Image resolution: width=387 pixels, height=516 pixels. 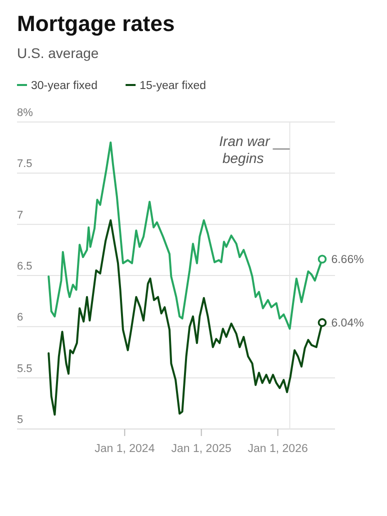 I want to click on x-tick-label: Jan 1, 2026, so click(x=278, y=449).